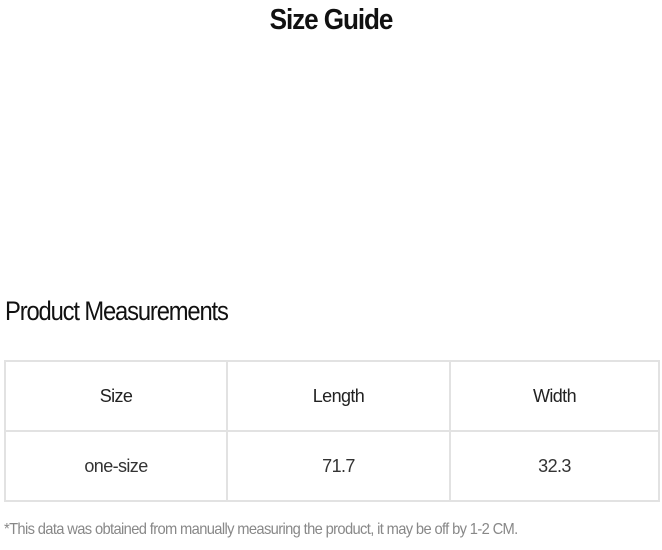  Describe the element at coordinates (338, 396) in the screenshot. I see `header-length: Length` at that location.